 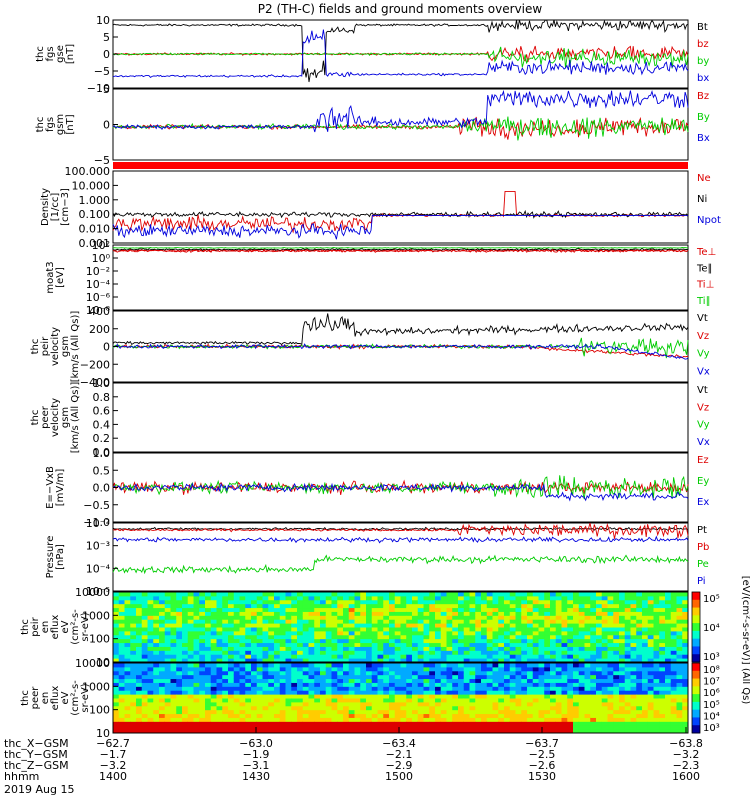 What do you see at coordinates (102, 488) in the screenshot?
I see `y-tick-label: 0.0` at bounding box center [102, 488].